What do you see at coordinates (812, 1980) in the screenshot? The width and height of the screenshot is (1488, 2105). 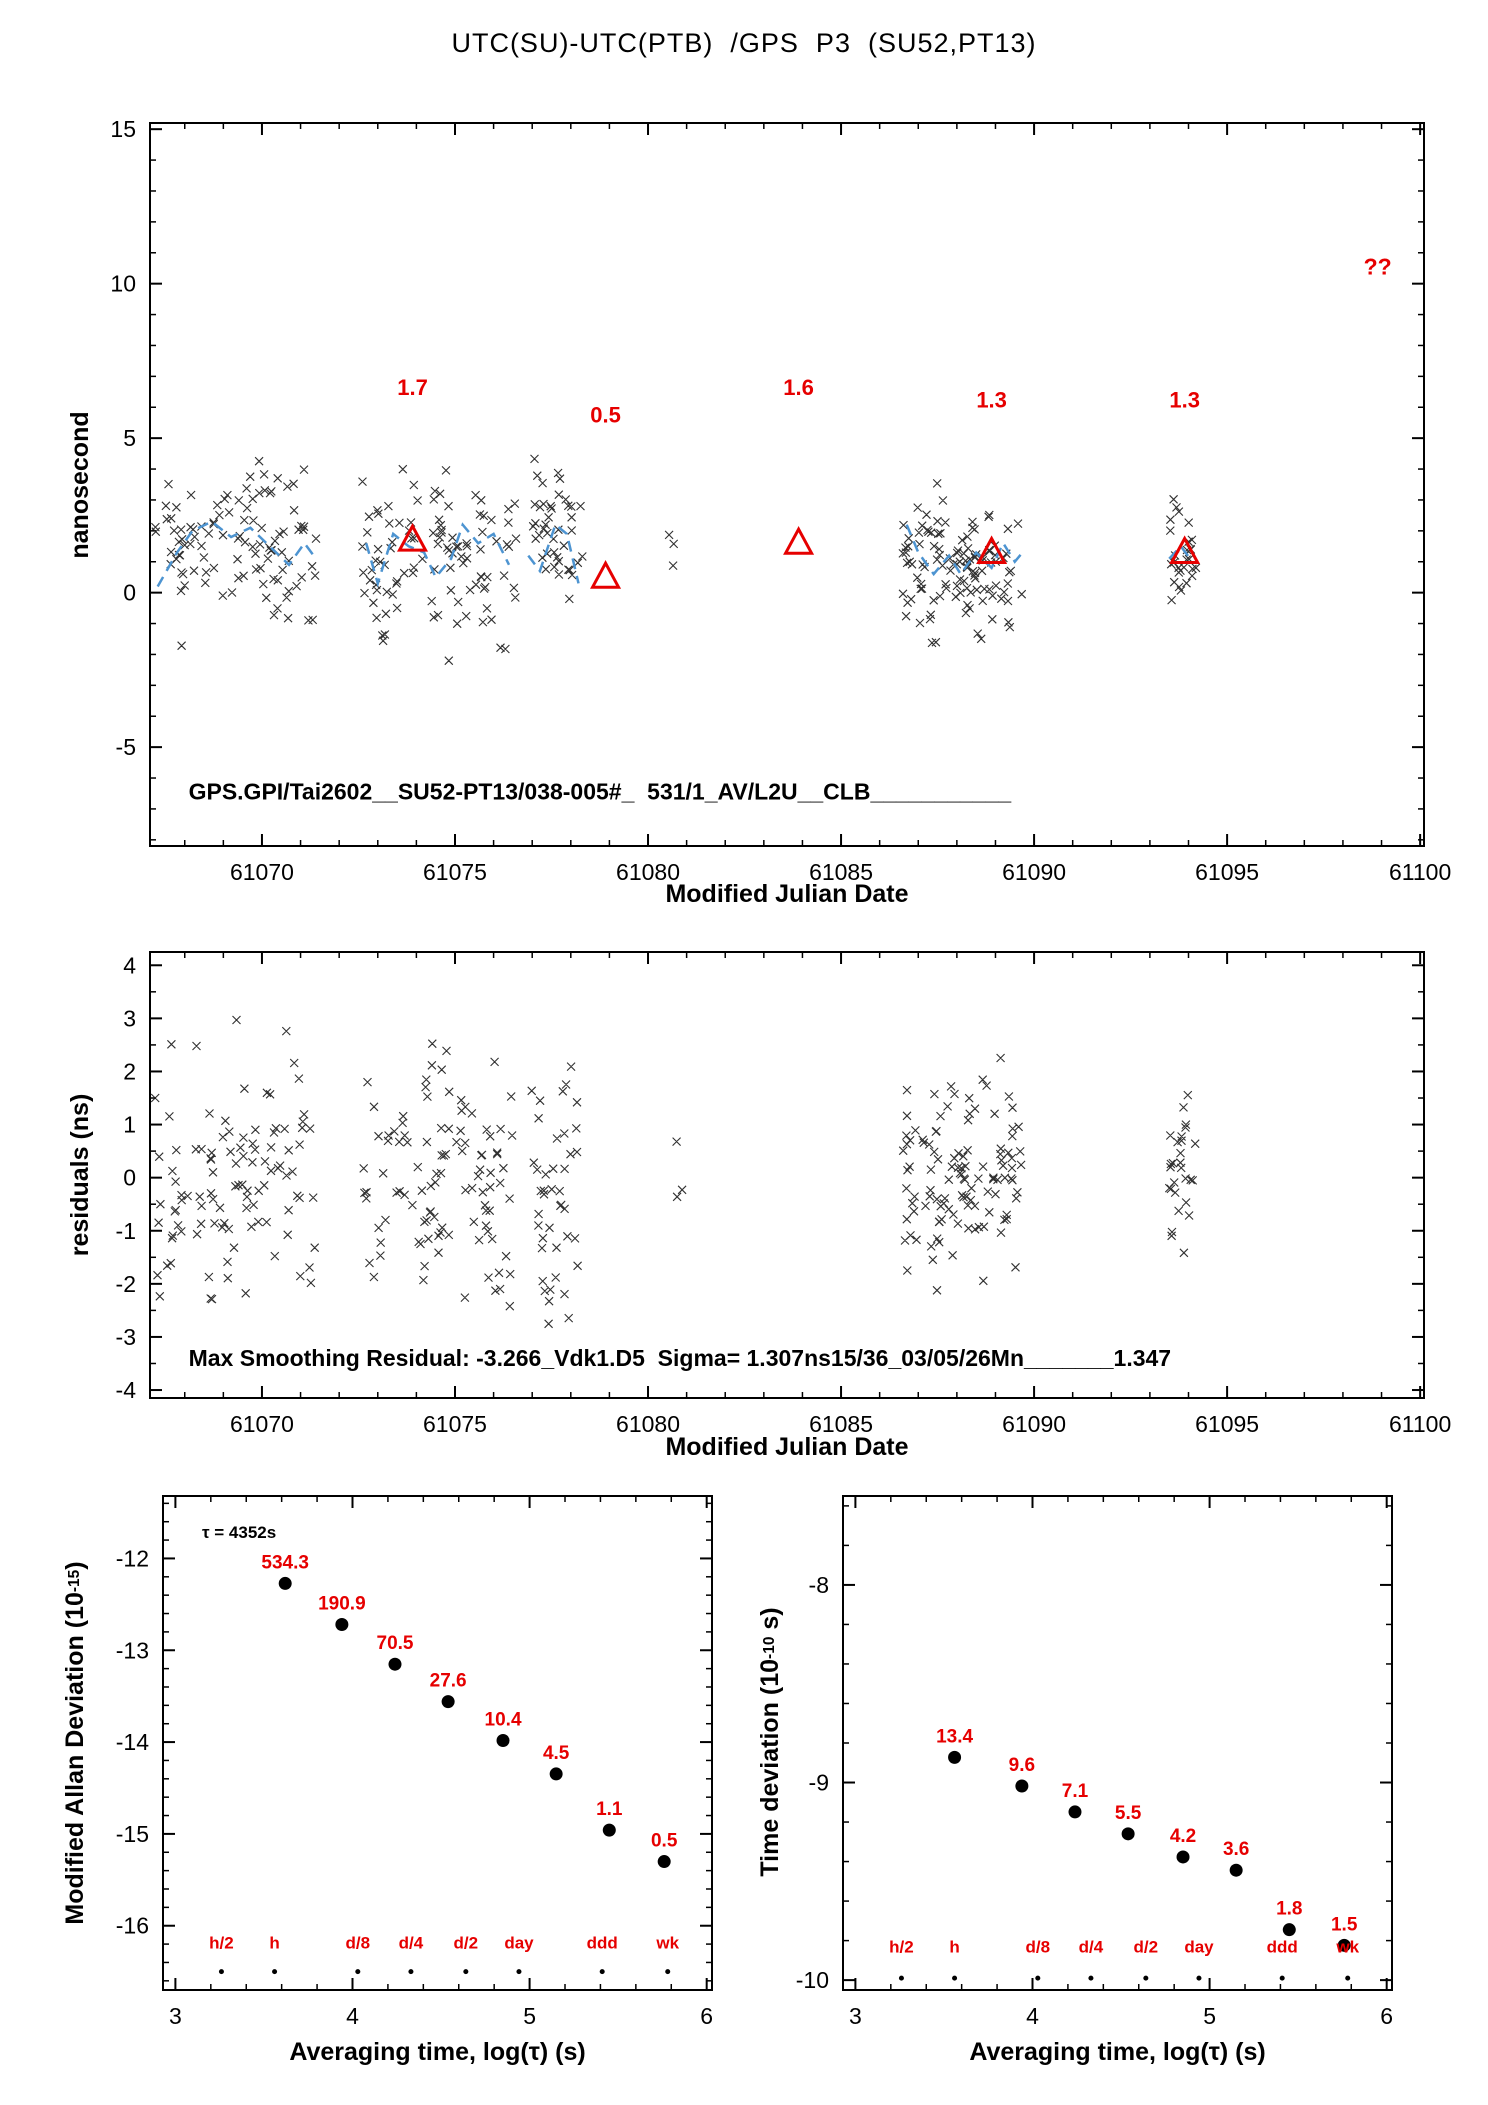 I see `svg-text: -10` at bounding box center [812, 1980].